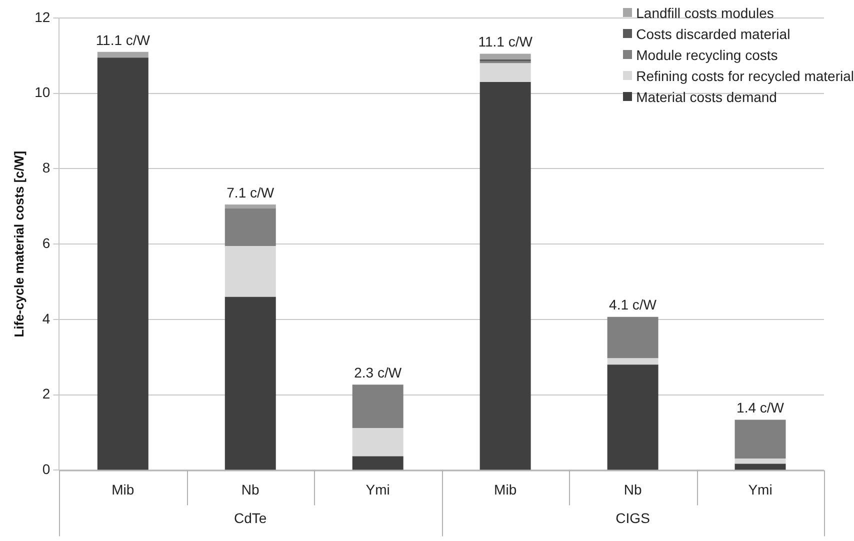 This screenshot has height=541, width=854. What do you see at coordinates (706, 96) in the screenshot?
I see `legend-label: Material costs demand` at bounding box center [706, 96].